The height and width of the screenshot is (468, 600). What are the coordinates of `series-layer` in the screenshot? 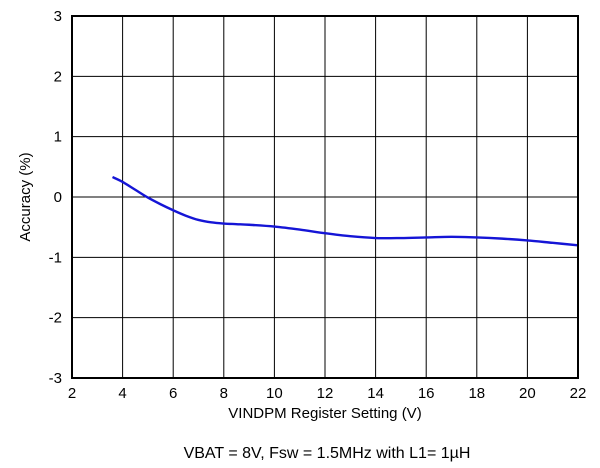 It's located at (345, 211).